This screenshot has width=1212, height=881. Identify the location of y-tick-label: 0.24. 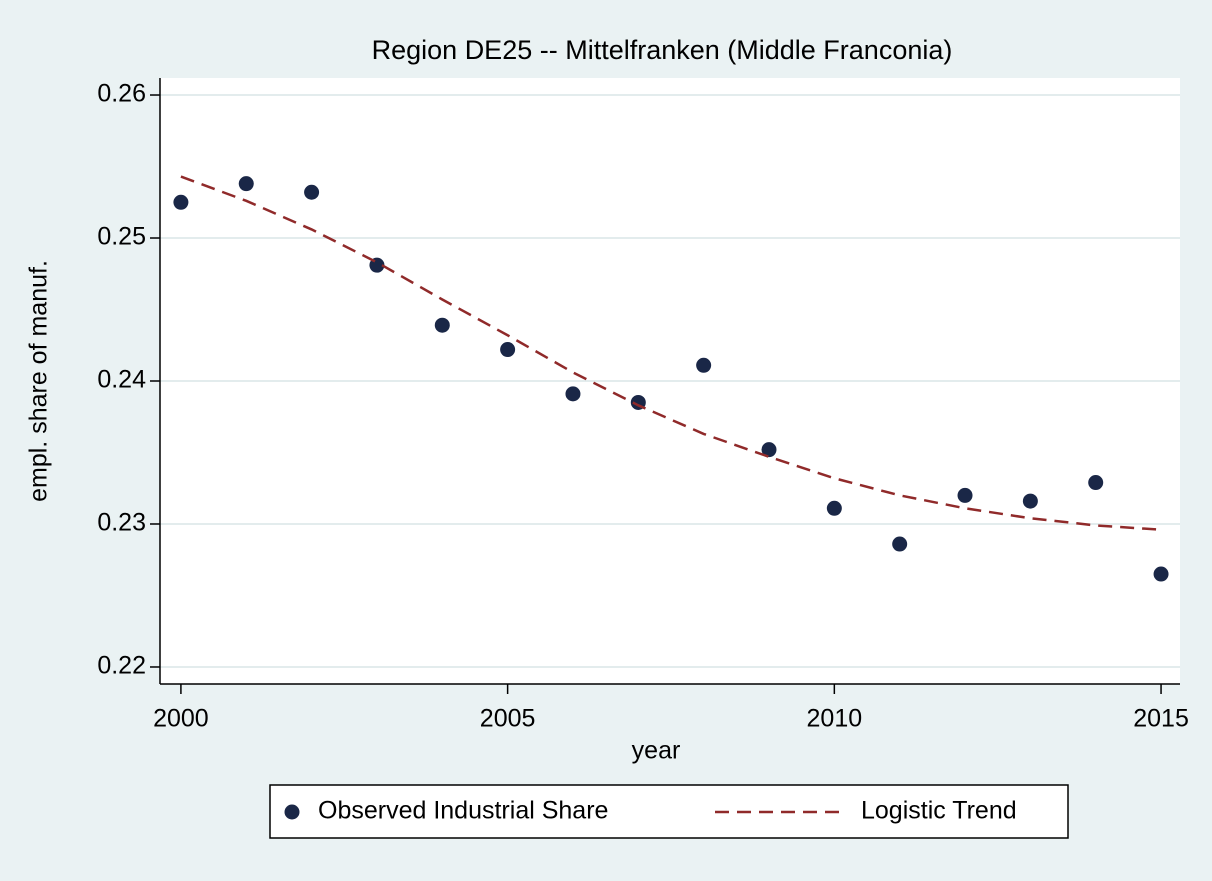
(121, 380).